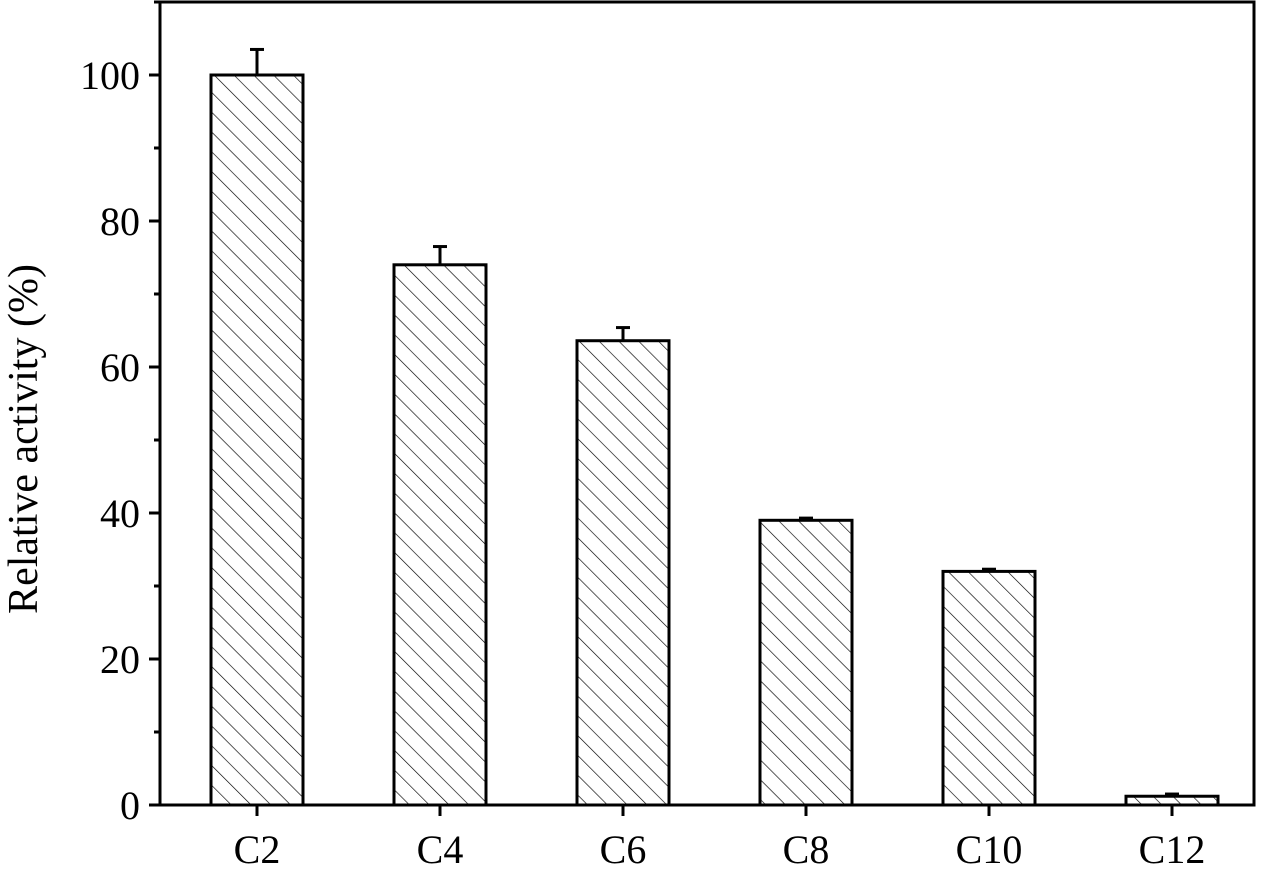 Image resolution: width=1267 pixels, height=869 pixels. I want to click on x-tick-label: C10, so click(989, 848).